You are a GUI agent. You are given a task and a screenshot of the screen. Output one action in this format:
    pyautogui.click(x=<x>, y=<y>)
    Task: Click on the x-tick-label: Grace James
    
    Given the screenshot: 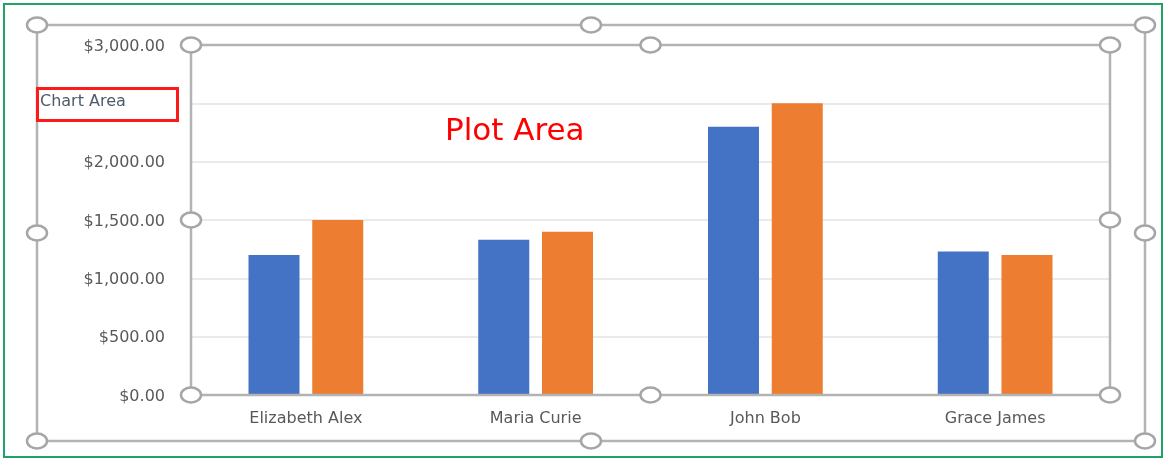 What is the action you would take?
    pyautogui.click(x=995, y=417)
    